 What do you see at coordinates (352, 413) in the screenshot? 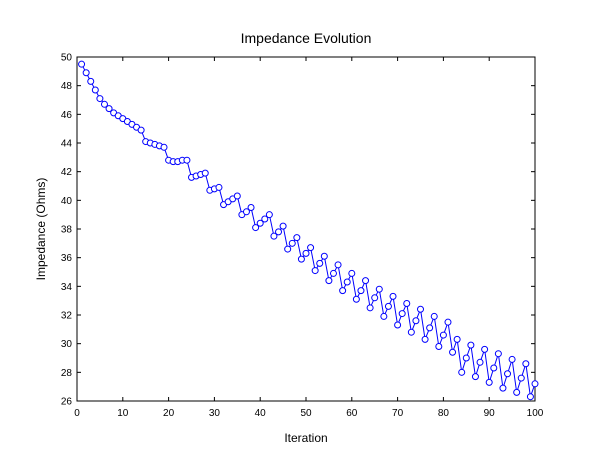
I see `x-tick-label: 60` at bounding box center [352, 413].